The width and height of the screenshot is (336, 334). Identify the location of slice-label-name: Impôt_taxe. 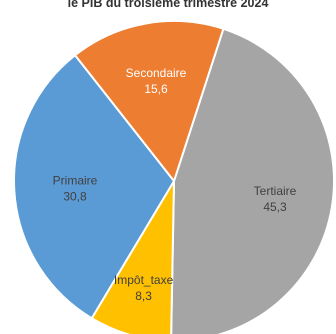
(144, 280).